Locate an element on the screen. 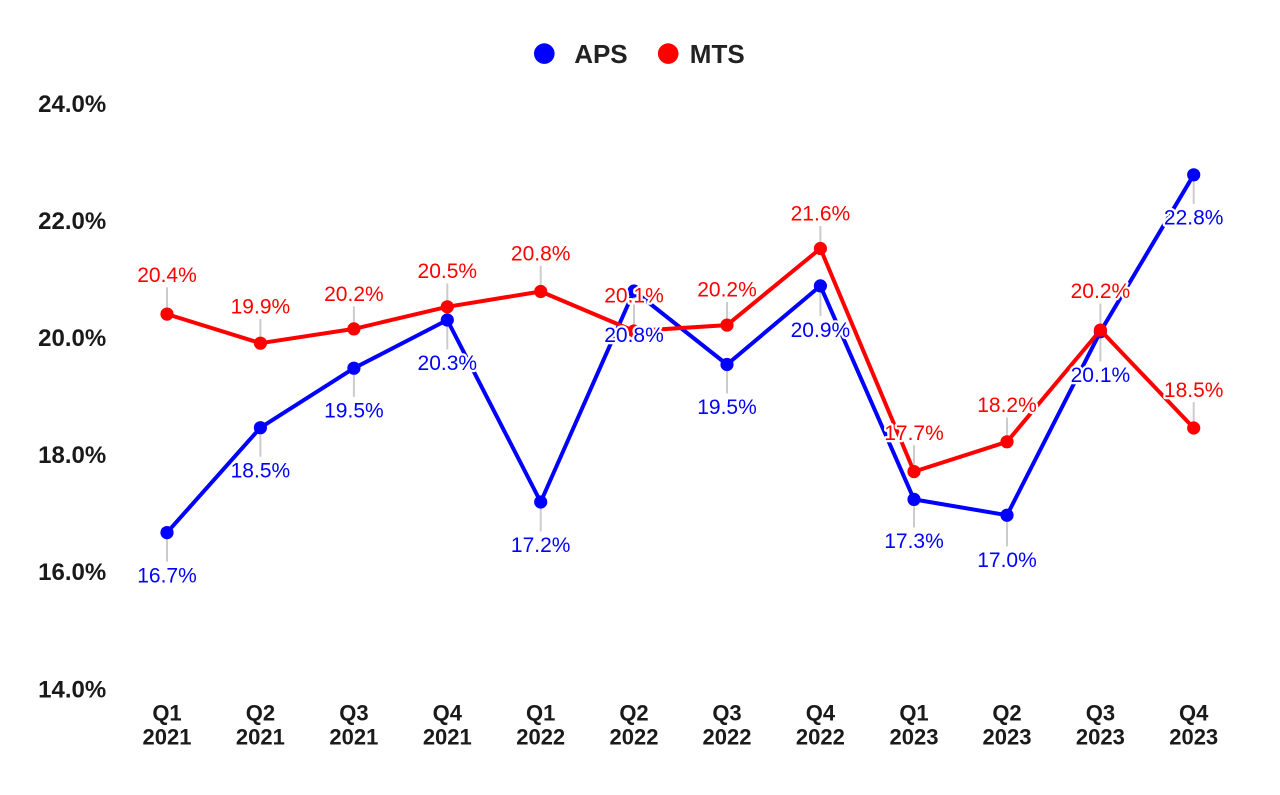  svg-text: 20.0% is located at coordinates (72, 338).